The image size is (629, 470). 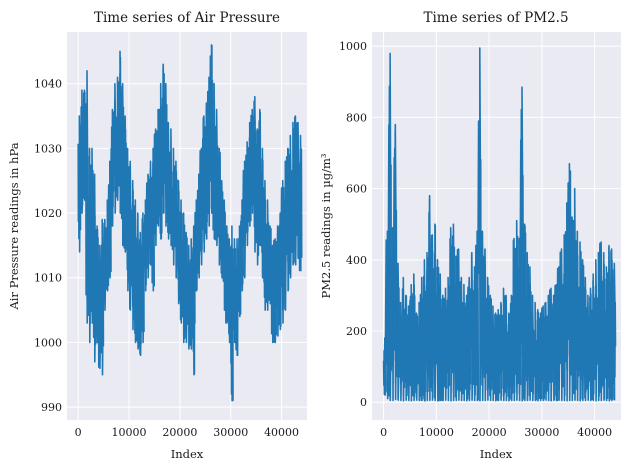 What do you see at coordinates (14, 226) in the screenshot?
I see `y-axis-label: Air Pressure readings in hPa` at bounding box center [14, 226].